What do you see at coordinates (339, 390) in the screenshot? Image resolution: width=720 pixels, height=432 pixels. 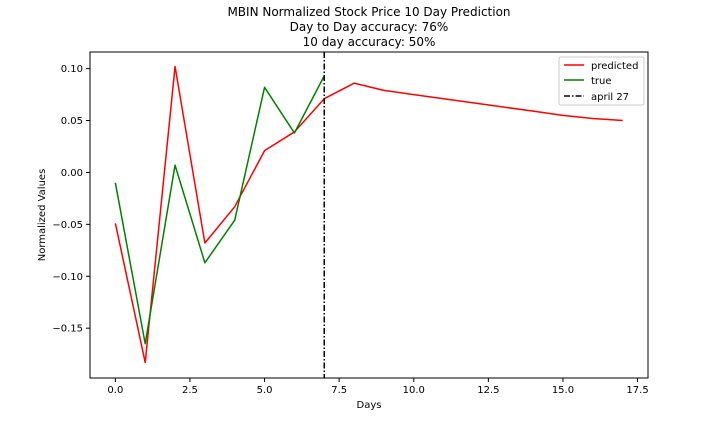 I see `x-tick-label: 7.5` at bounding box center [339, 390].